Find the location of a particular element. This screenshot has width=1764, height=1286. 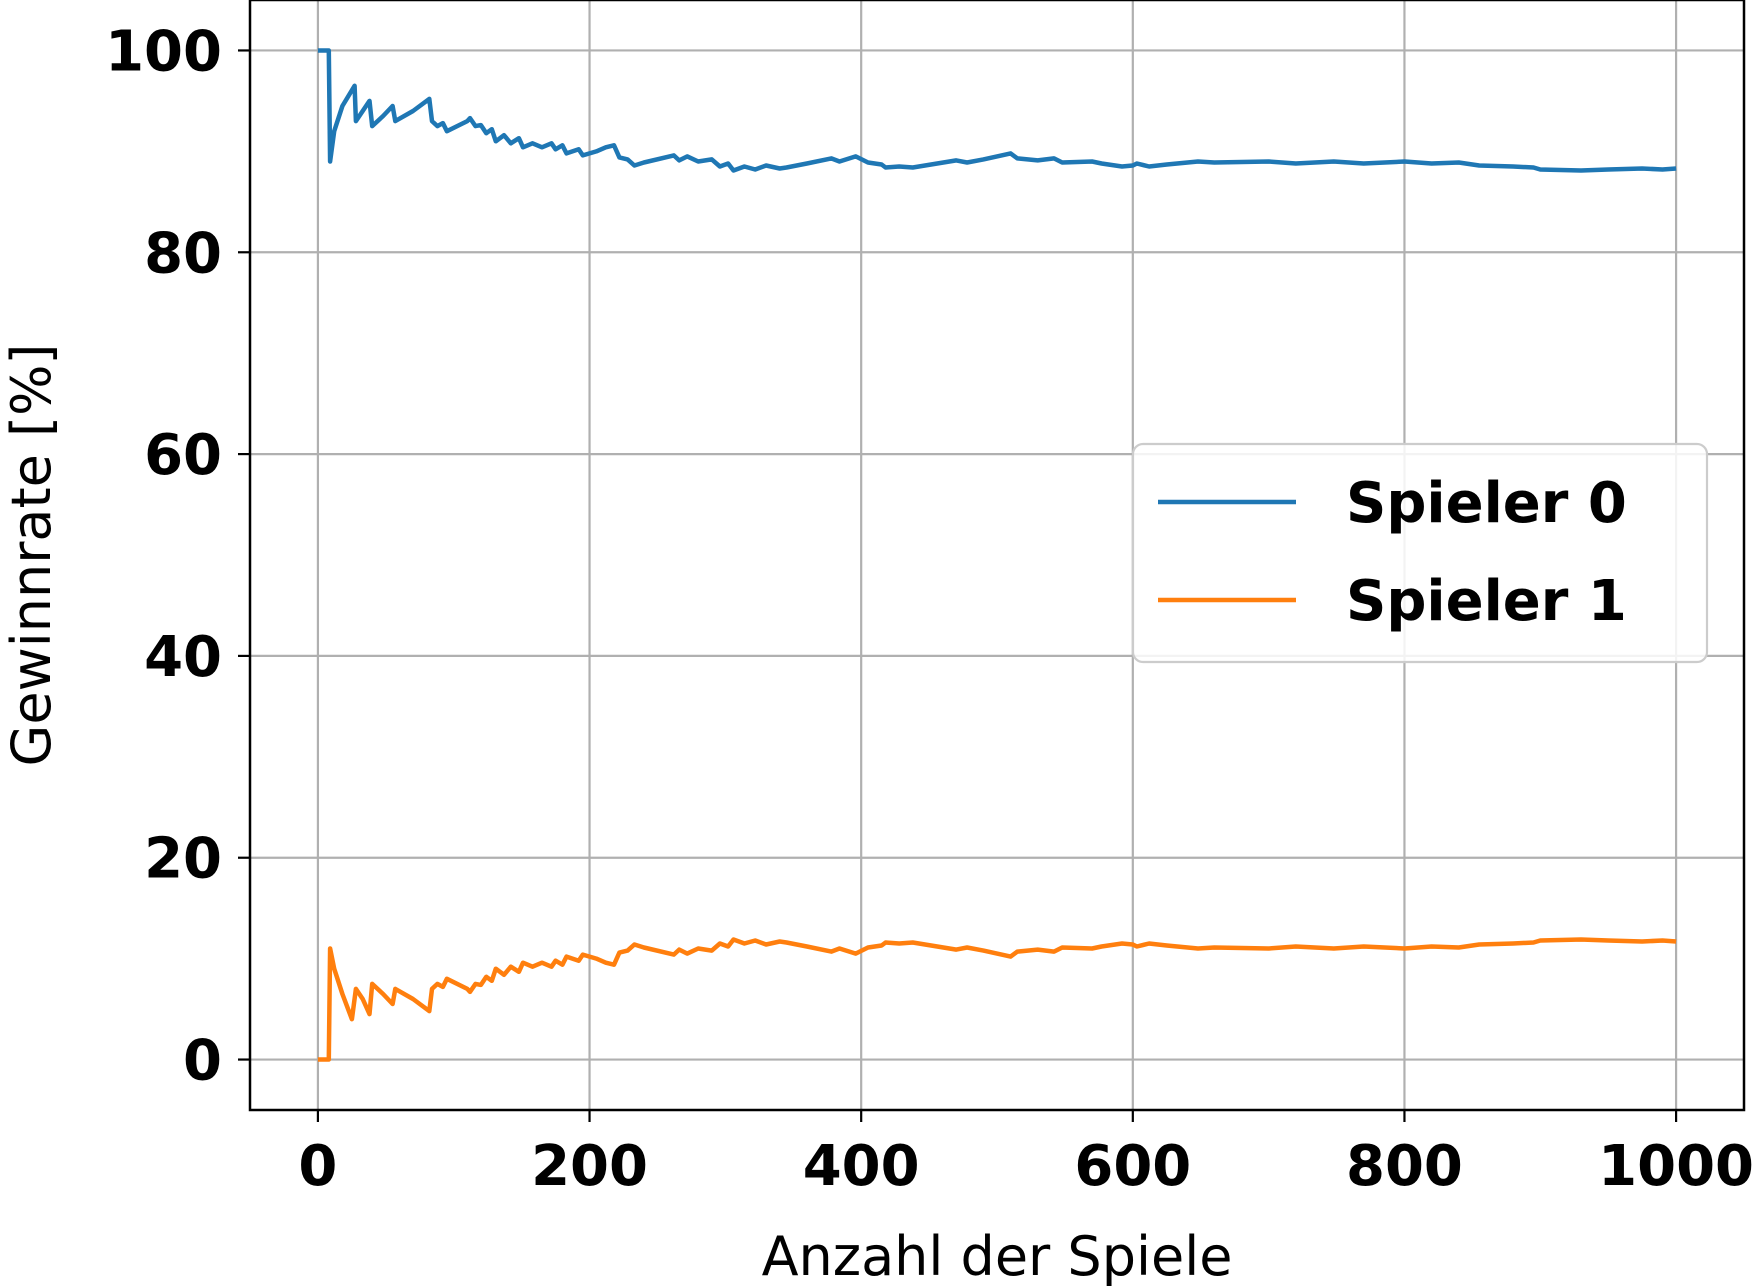

y-tick-label: 20 is located at coordinates (183, 859).